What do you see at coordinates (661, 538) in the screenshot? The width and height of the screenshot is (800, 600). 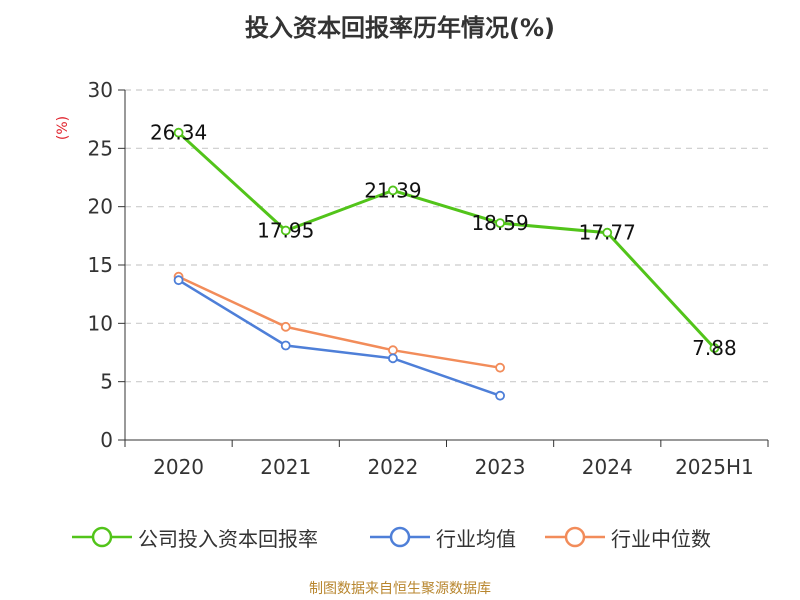 I see `legend-label-industry-median: 行业中位数` at bounding box center [661, 538].